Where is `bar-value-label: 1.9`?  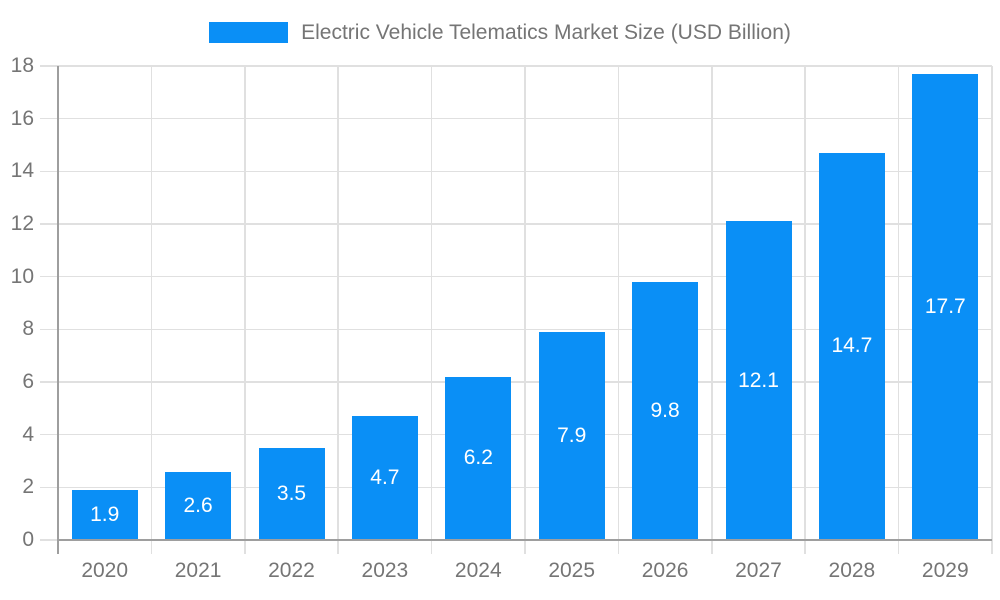
bar-value-label: 1.9 is located at coordinates (105, 514).